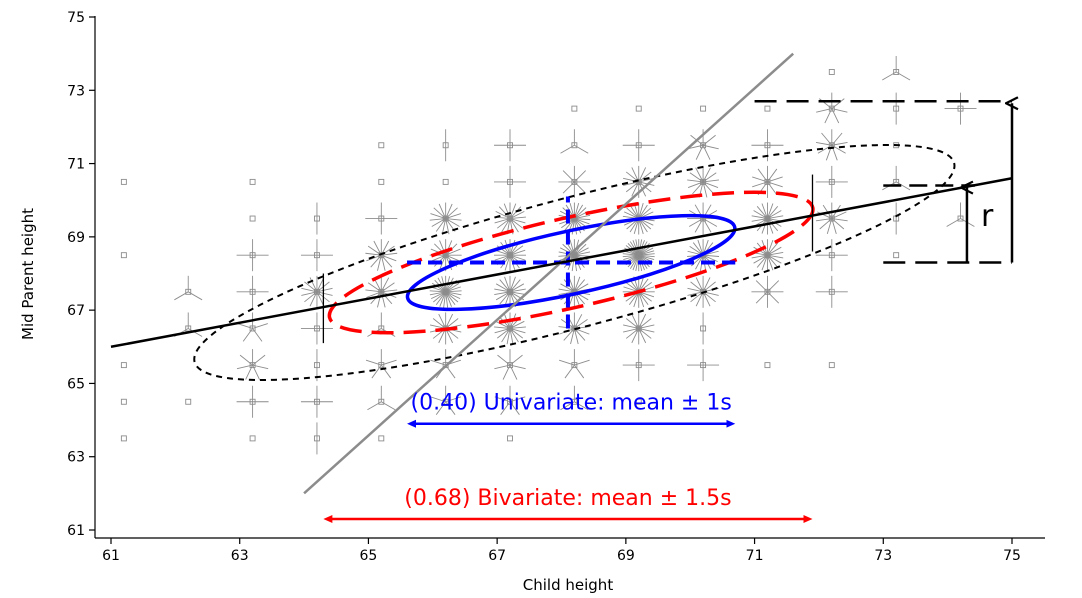 This screenshot has height=598, width=1082. Describe the element at coordinates (987, 216) in the screenshot. I see `r-label: r` at that location.